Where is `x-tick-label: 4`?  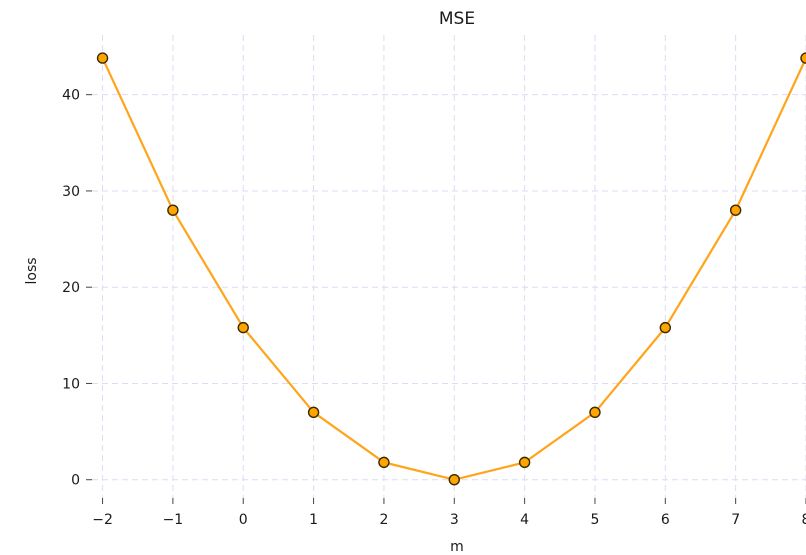
x-tick-label: 4 is located at coordinates (524, 520).